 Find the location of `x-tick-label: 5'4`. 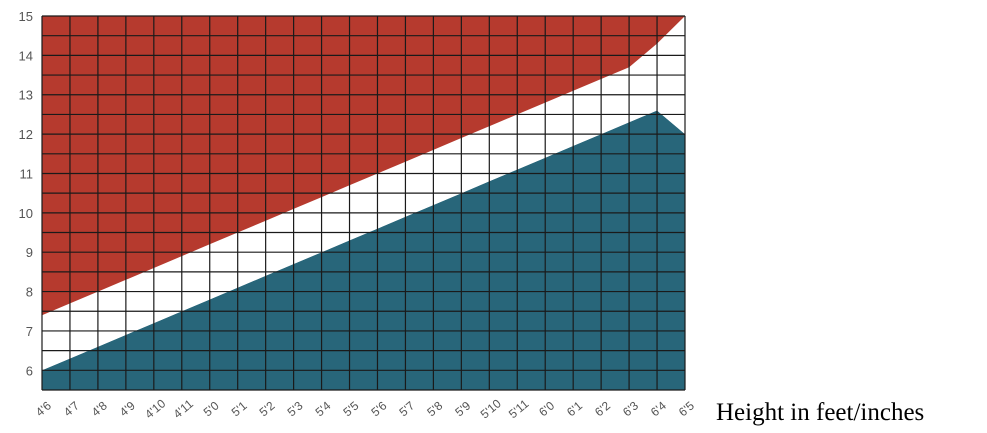

x-tick-label: 5'4 is located at coordinates (323, 408).